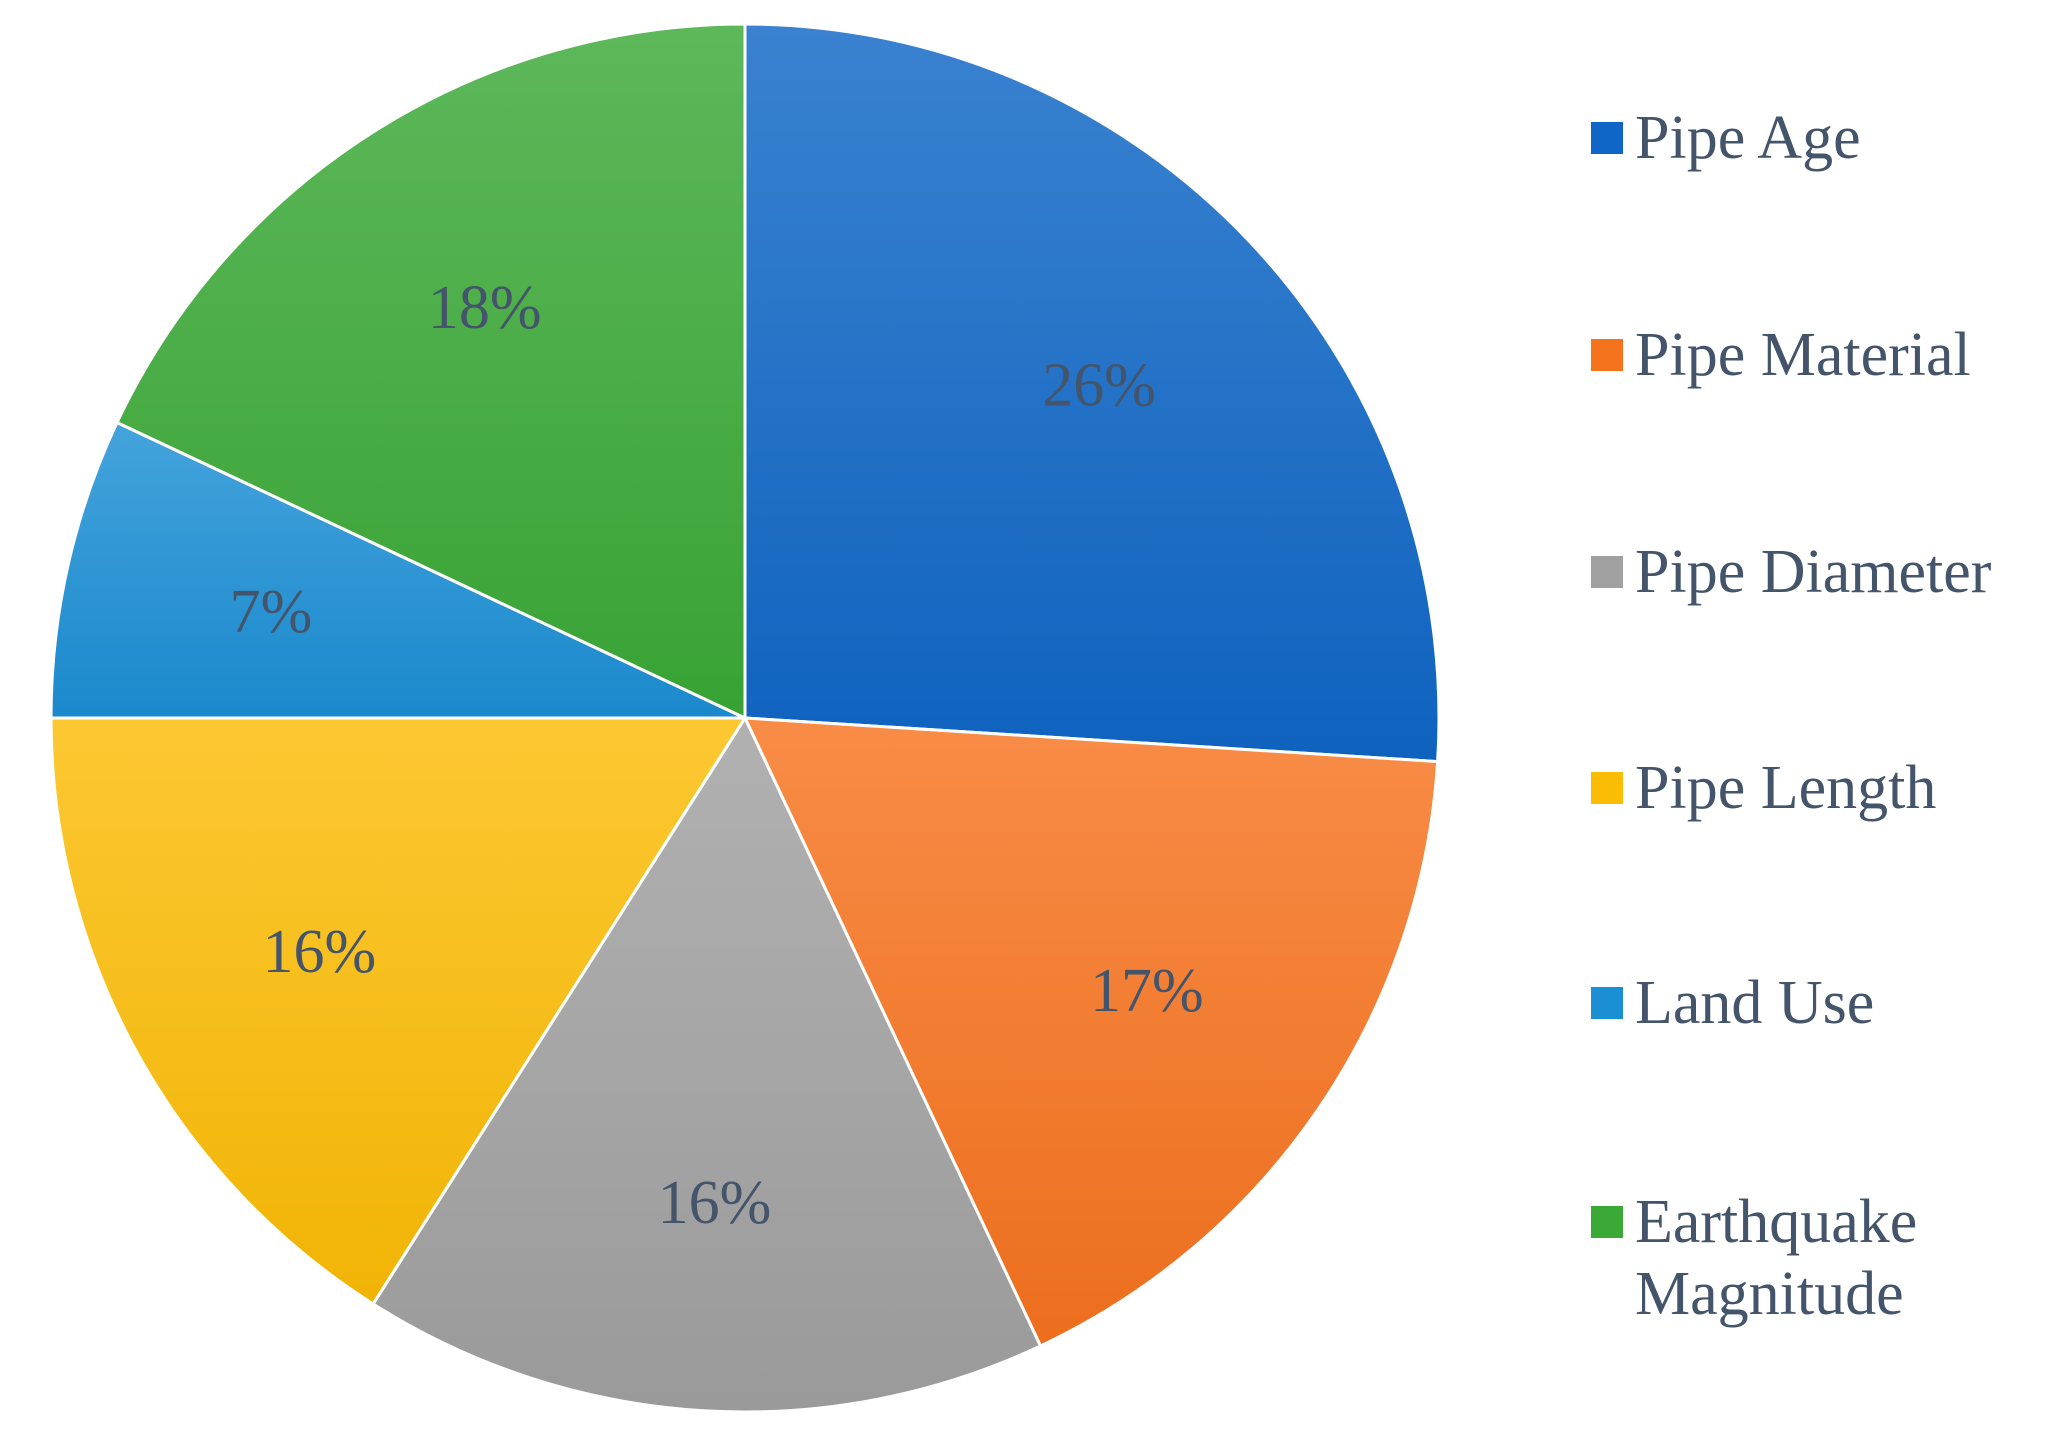 Image resolution: width=2047 pixels, height=1440 pixels. Describe the element at coordinates (398, 1011) in the screenshot. I see `pie-slice-pipe-length` at that location.